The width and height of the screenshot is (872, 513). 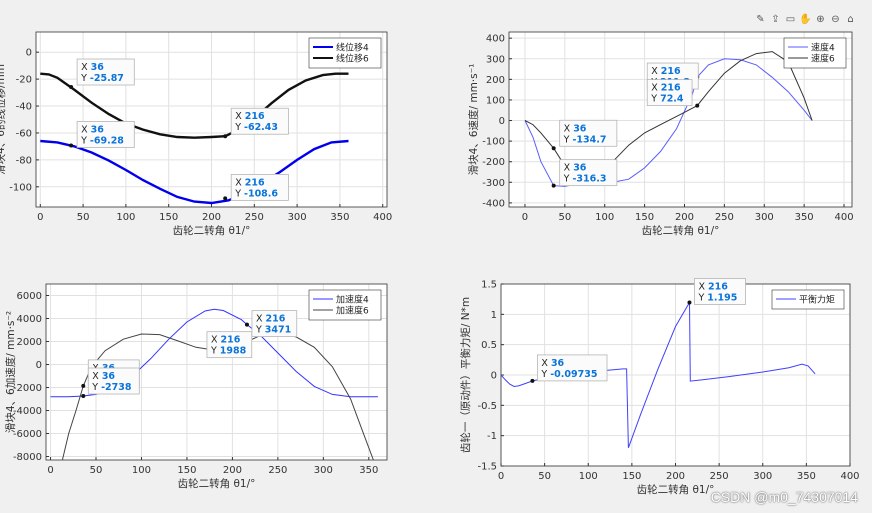 What do you see at coordinates (261, 127) in the screenshot?
I see `datatip-y-value: -62.43` at bounding box center [261, 127].